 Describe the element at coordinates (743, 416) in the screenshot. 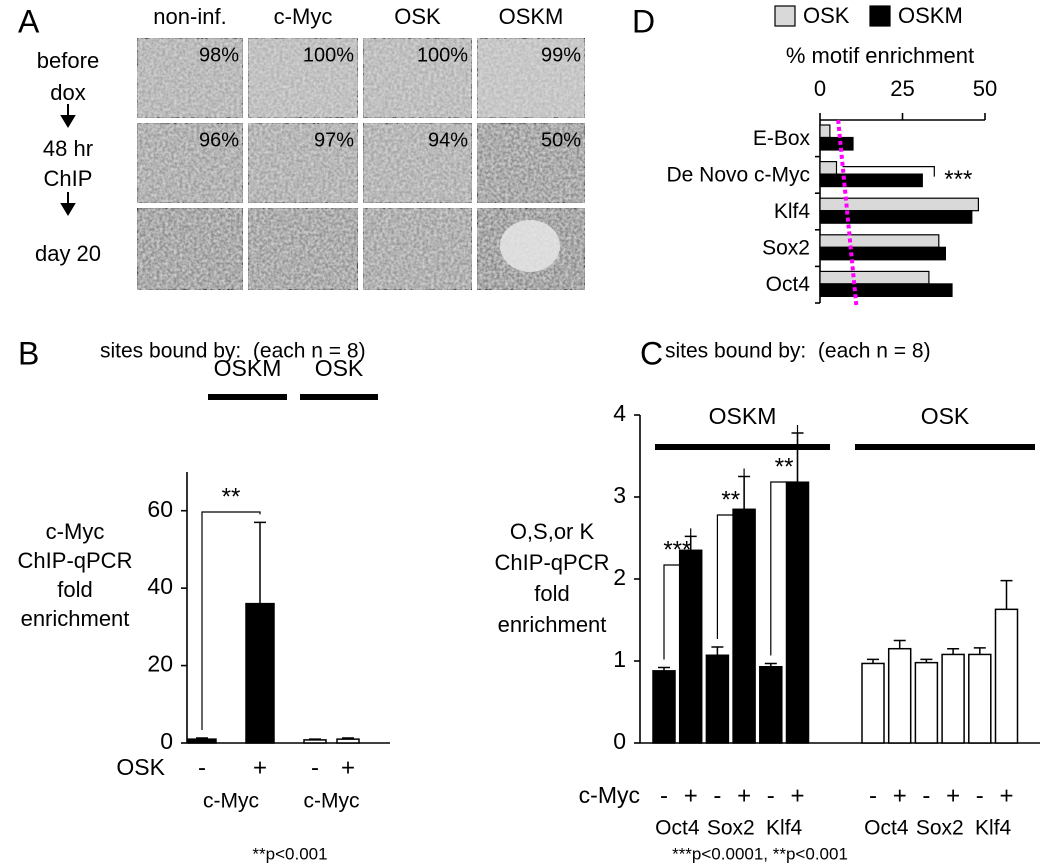

I see `group-label: OSKM` at that location.